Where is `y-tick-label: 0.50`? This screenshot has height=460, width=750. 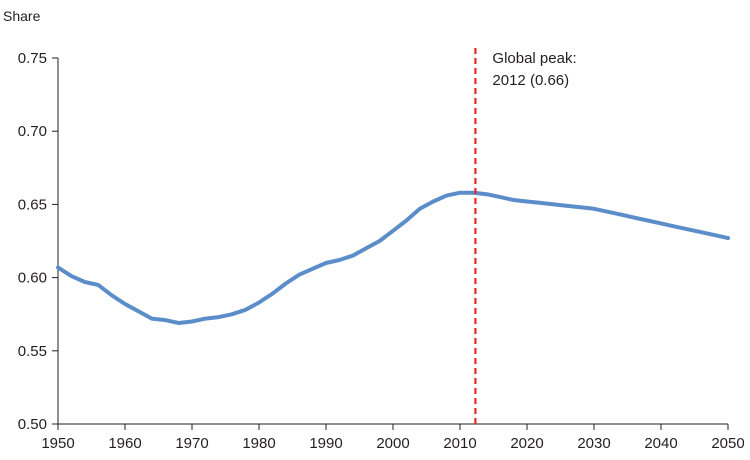 y-tick-label: 0.50 is located at coordinates (32, 424).